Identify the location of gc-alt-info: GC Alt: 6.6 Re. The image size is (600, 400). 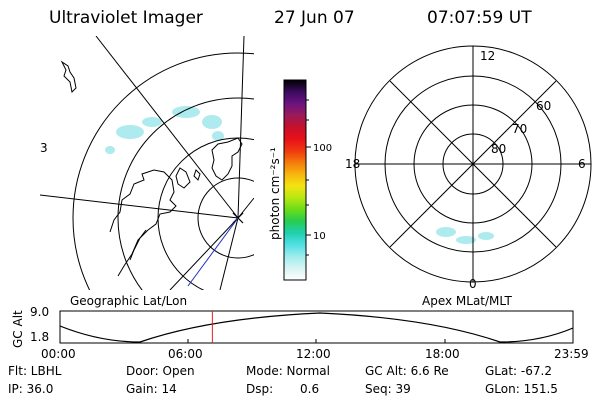
(407, 371).